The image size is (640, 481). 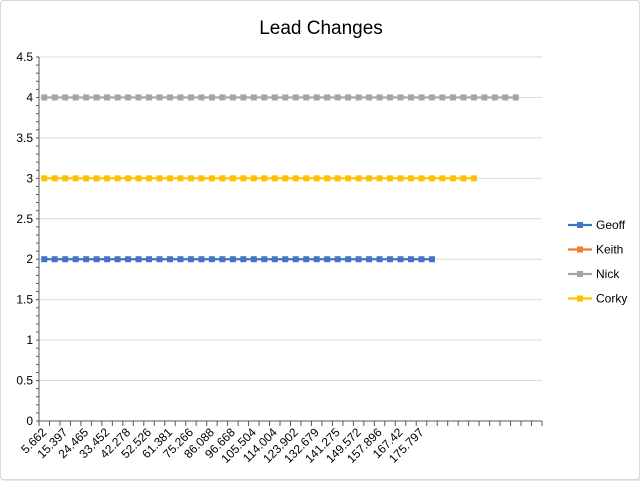 I want to click on y-tick-label: 0, so click(x=29, y=421).